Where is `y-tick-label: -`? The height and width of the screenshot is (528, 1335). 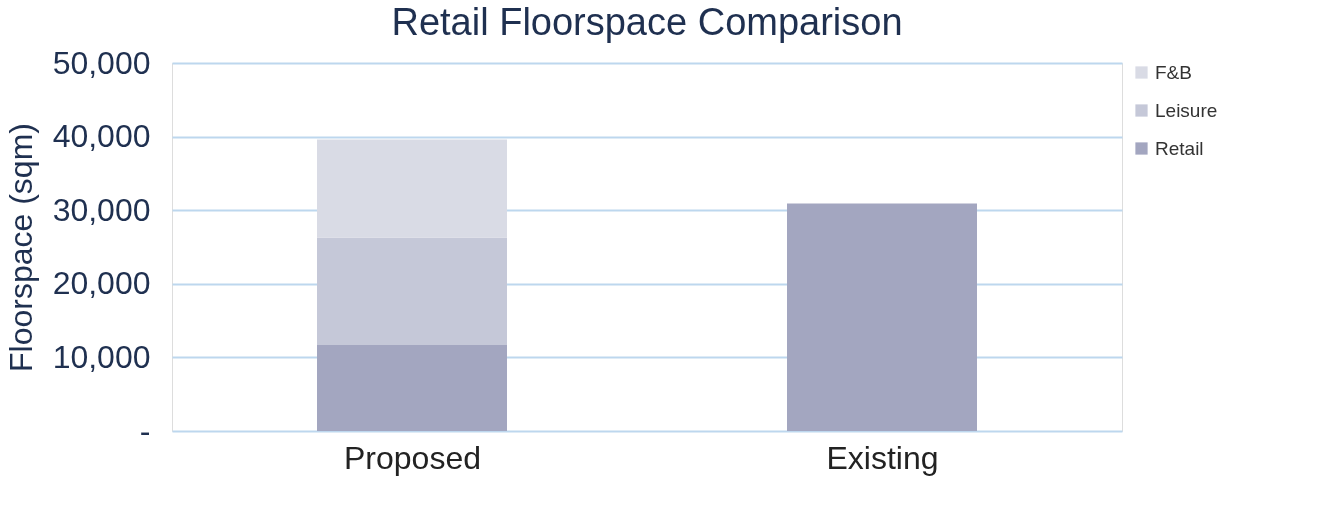 y-tick-label: - is located at coordinates (145, 430).